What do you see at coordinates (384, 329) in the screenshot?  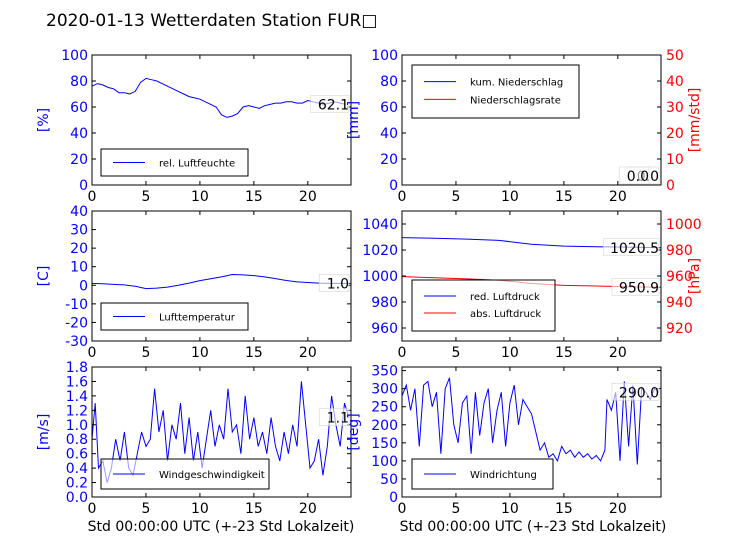 I see `y-tick-label: 960` at bounding box center [384, 329].